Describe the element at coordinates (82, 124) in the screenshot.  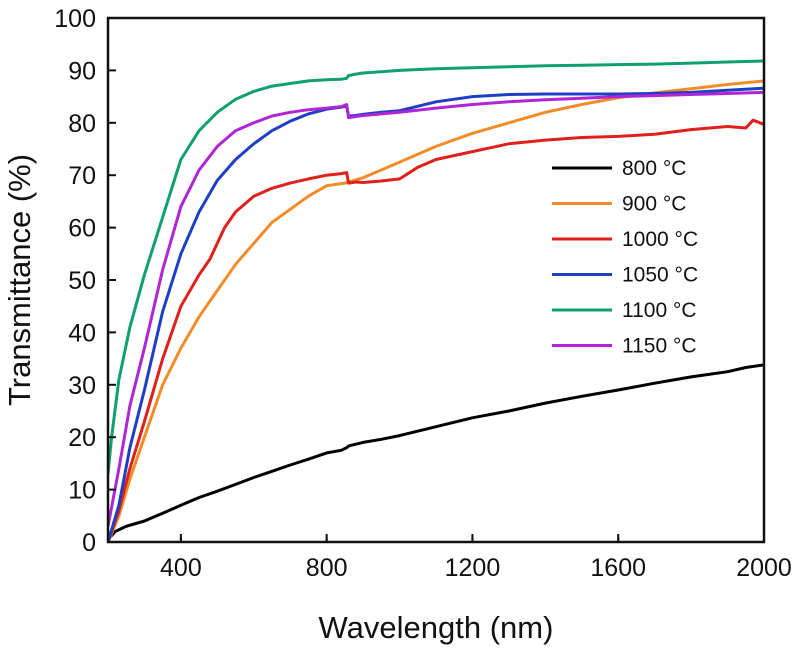
I see `y-tick-label: 80` at that location.